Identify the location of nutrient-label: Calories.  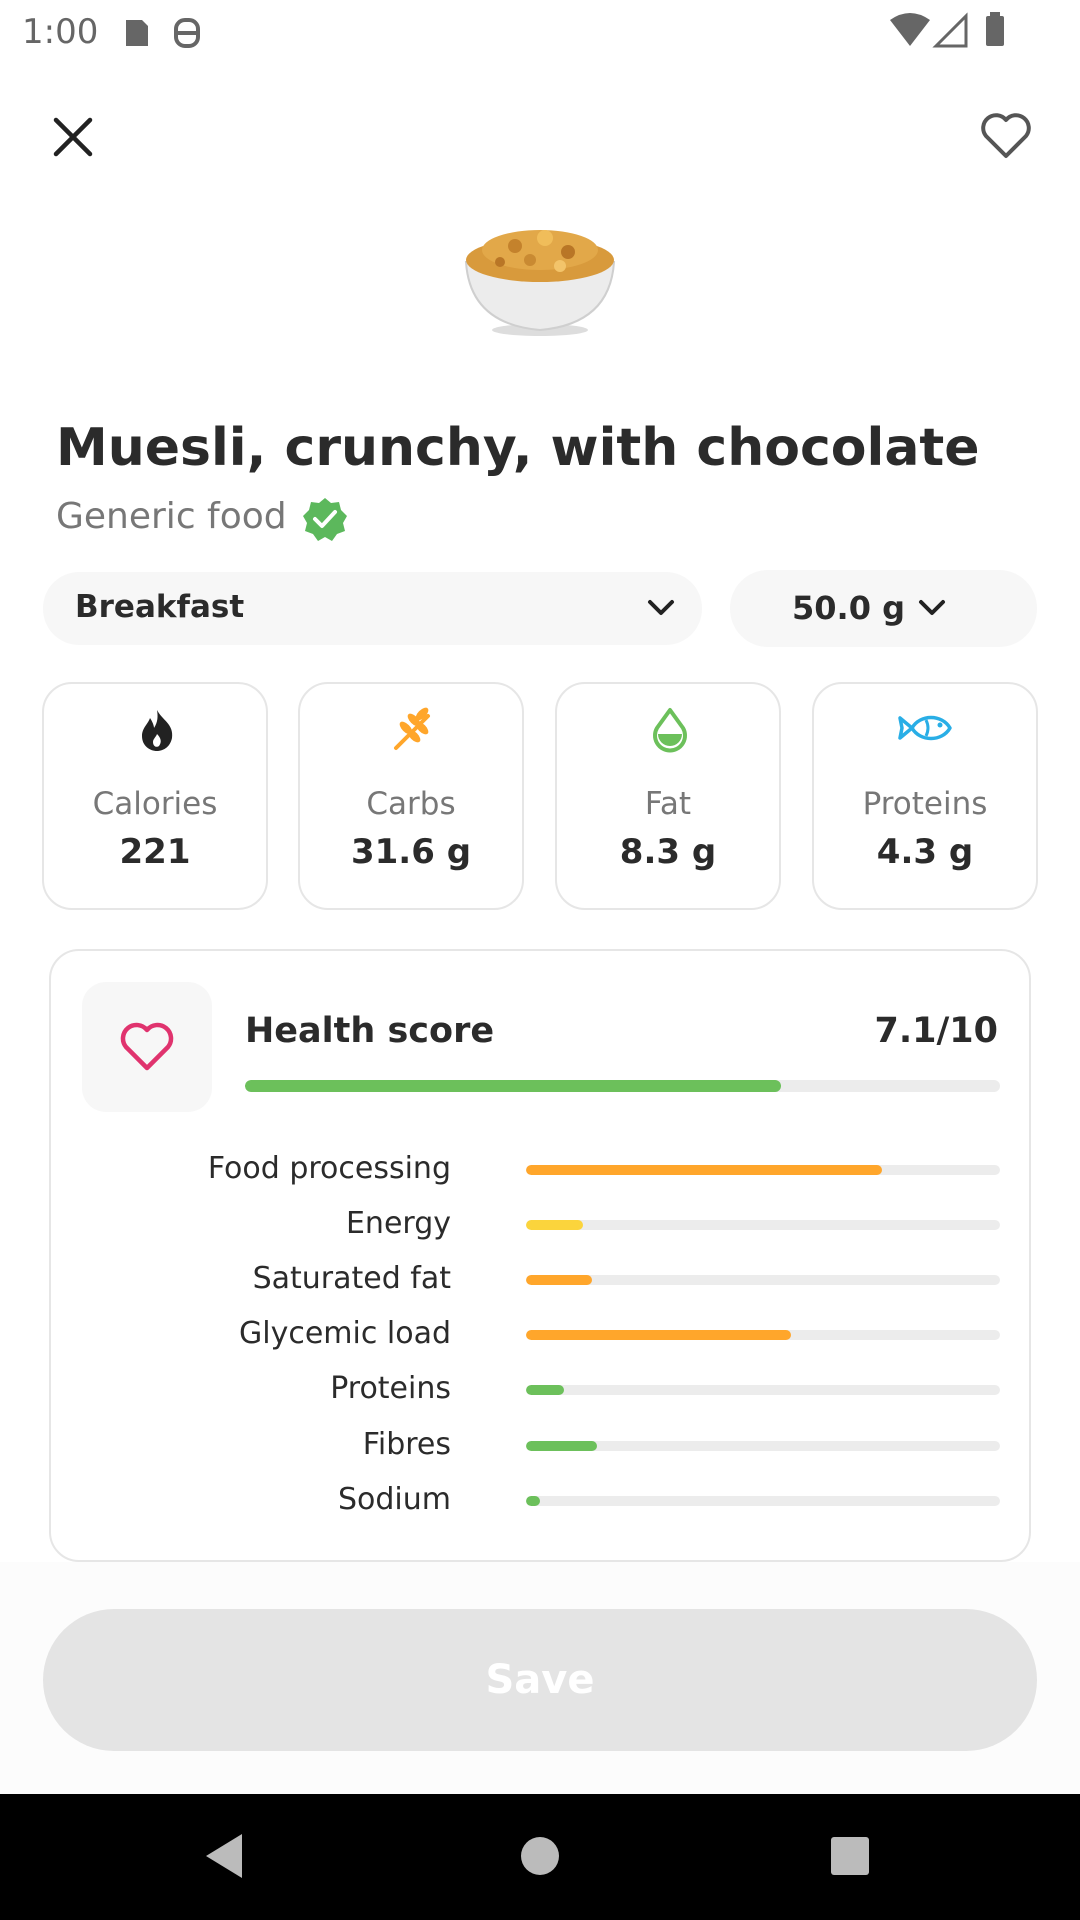
(155, 804).